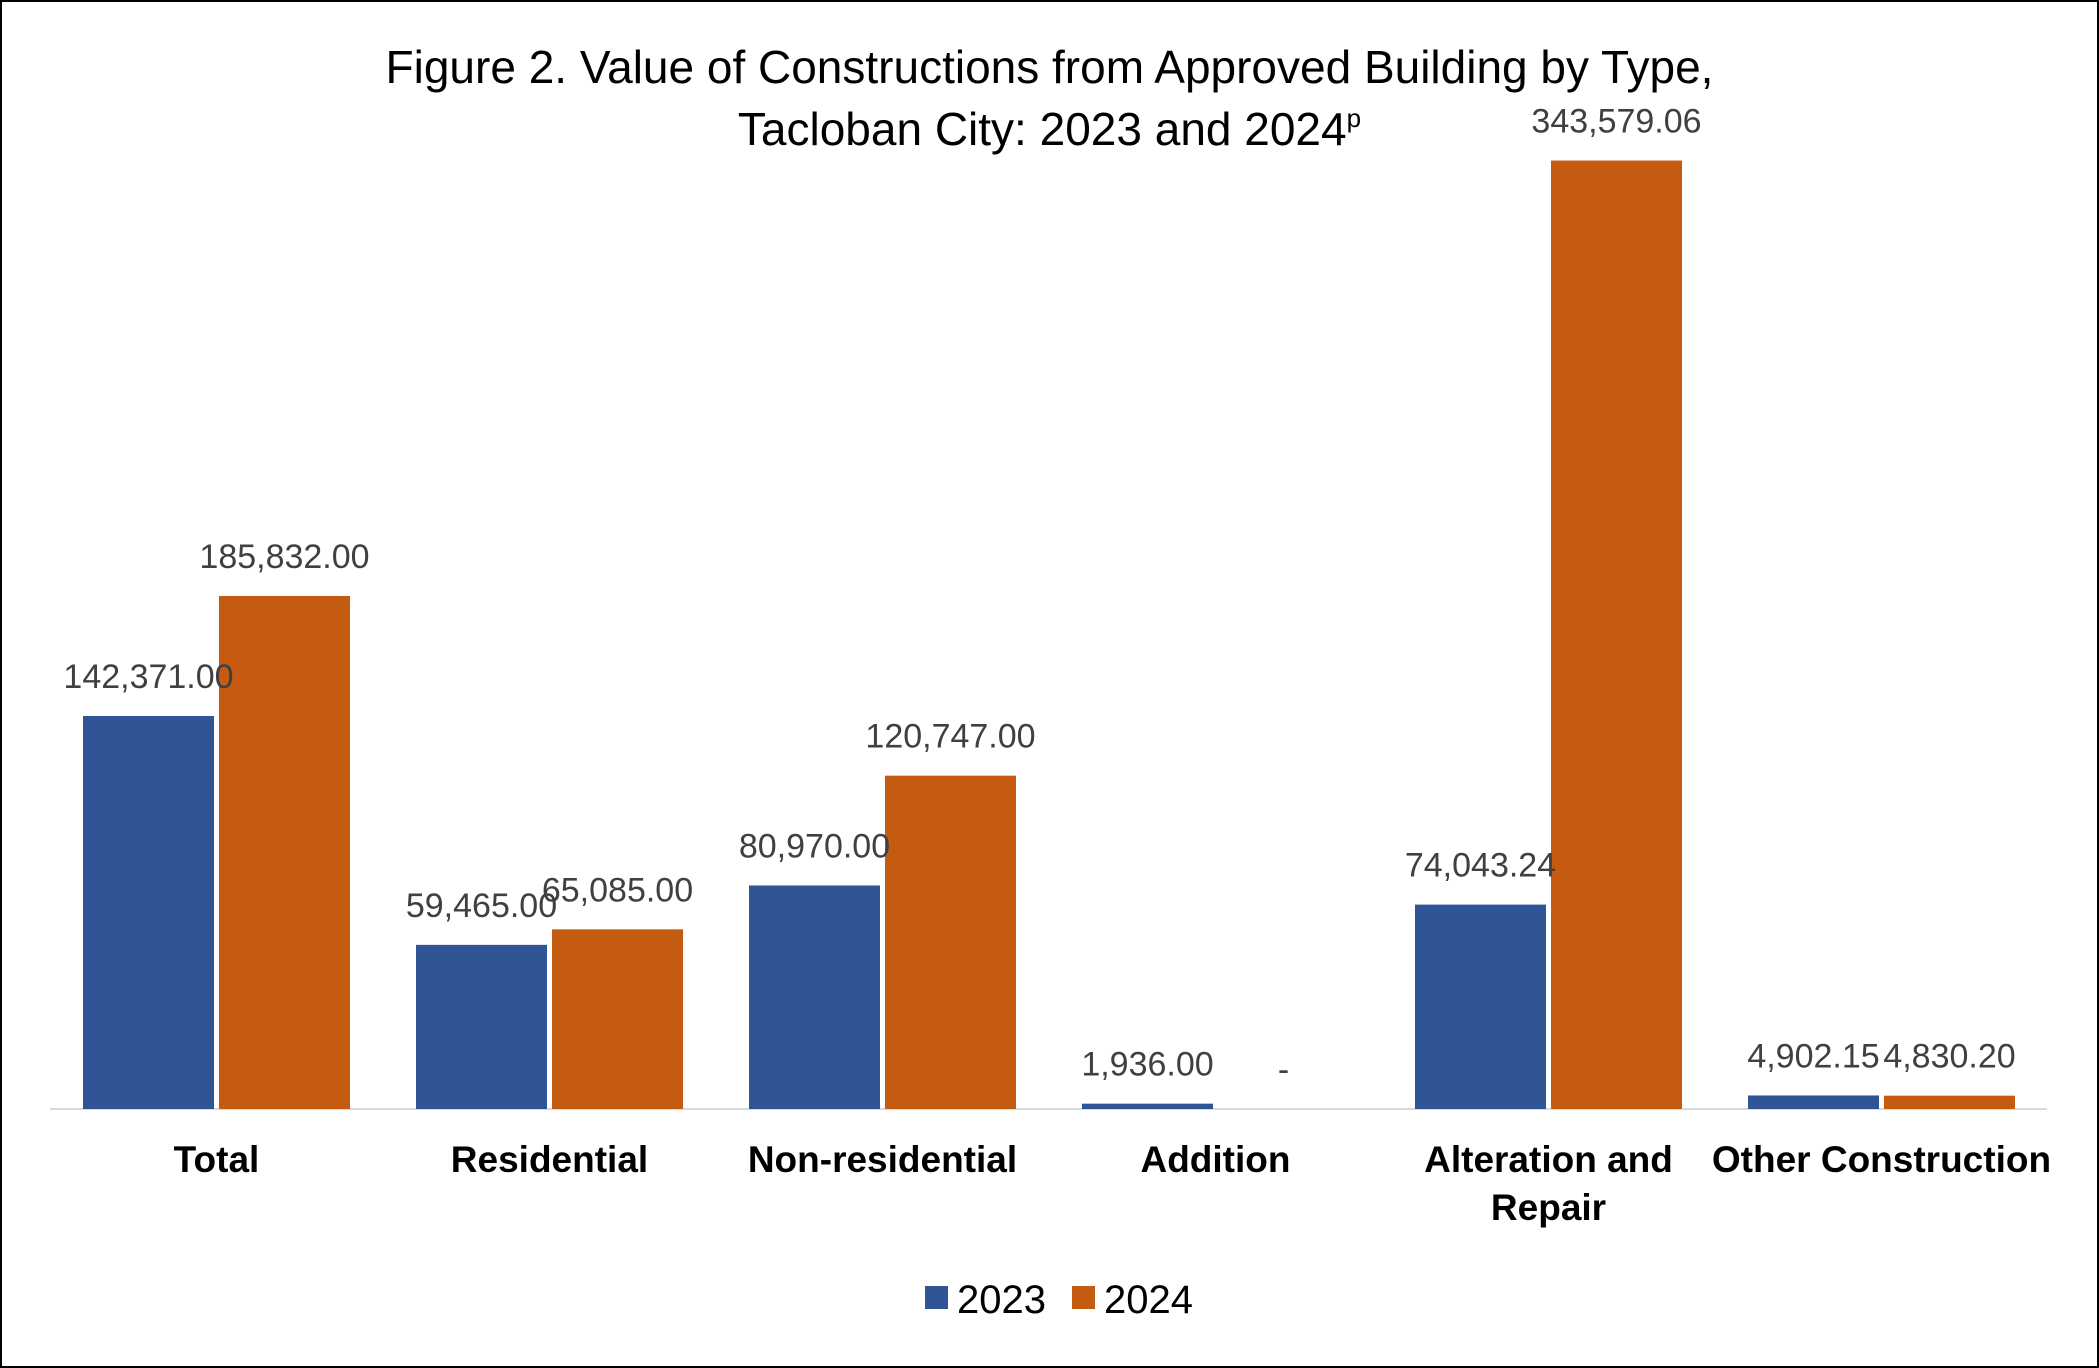  What do you see at coordinates (1480, 1006) in the screenshot?
I see `bar-alteration-and-repair-2023` at bounding box center [1480, 1006].